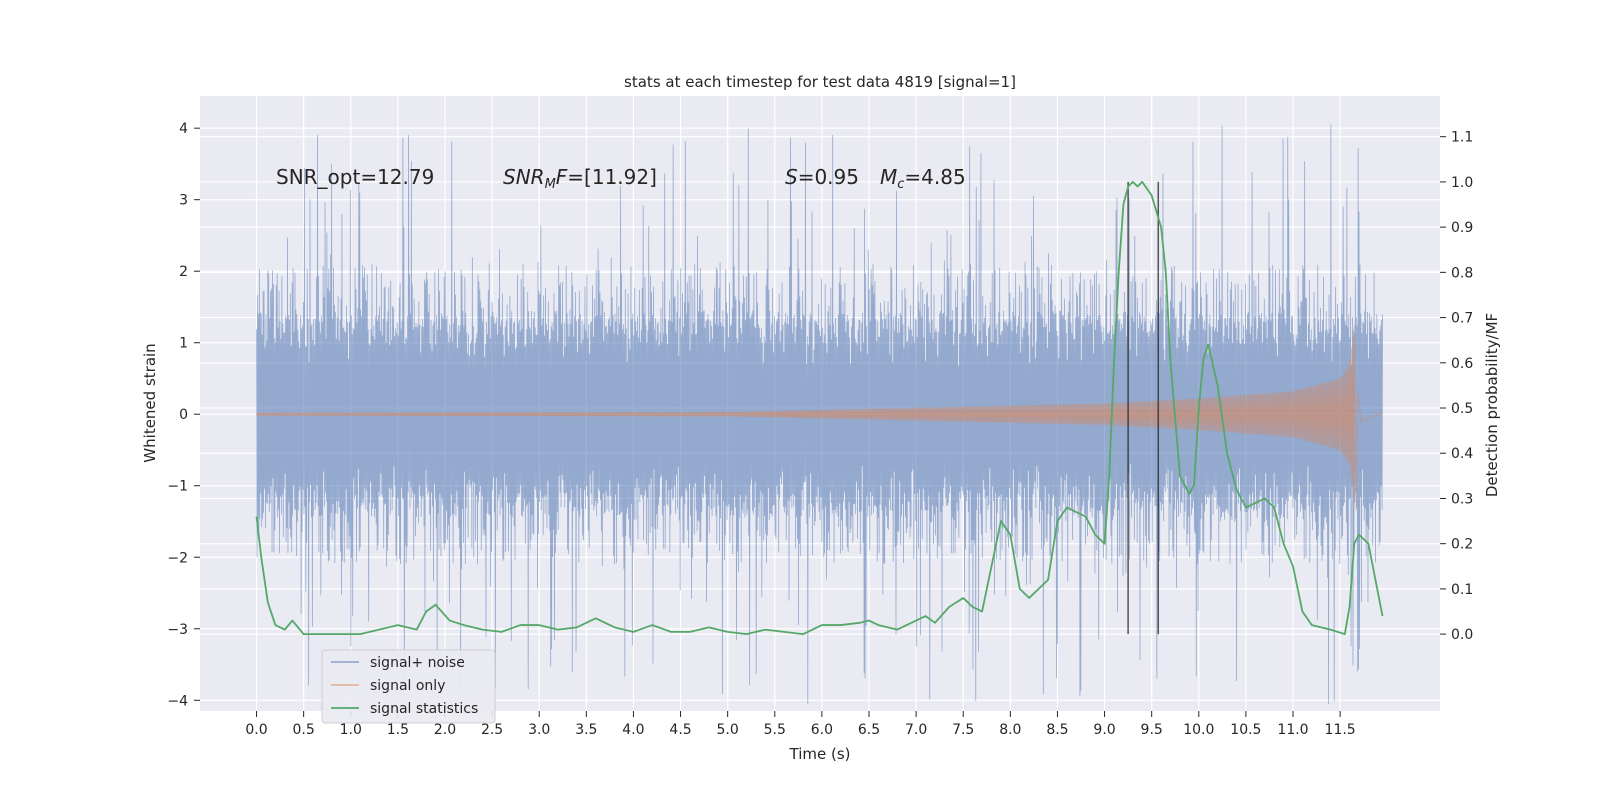  Describe the element at coordinates (424, 709) in the screenshot. I see `legend-label-signal-statistics: signal statistics` at that location.